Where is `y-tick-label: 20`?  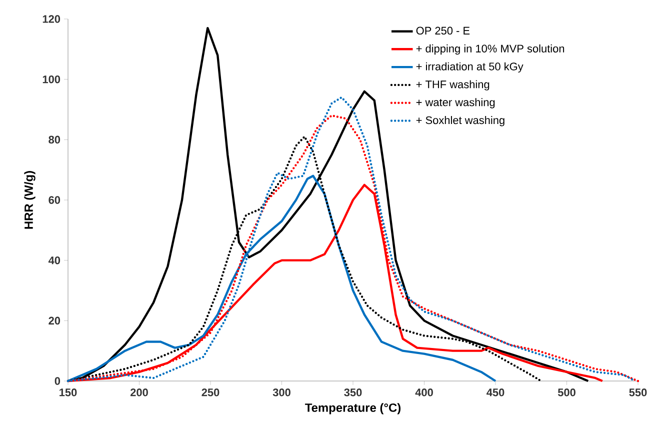
y-tick-label: 20 is located at coordinates (54, 320).